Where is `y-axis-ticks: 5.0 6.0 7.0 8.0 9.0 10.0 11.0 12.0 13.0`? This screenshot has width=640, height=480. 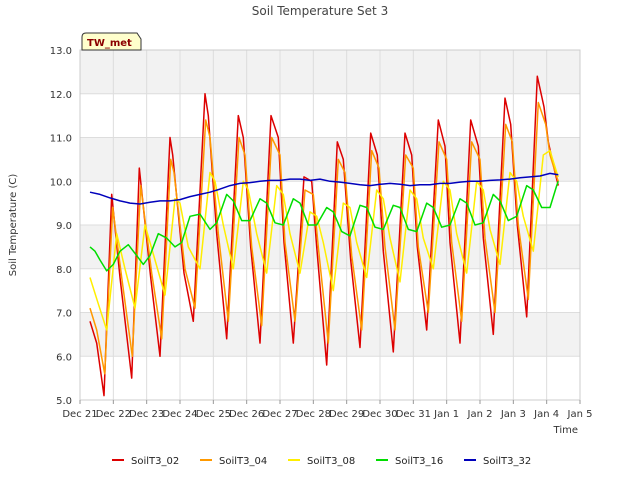
y-axis-ticks: 5.0 6.0 7.0 8.0 9.0 10.0 11.0 12.0 13.0 is located at coordinates (61, 226).